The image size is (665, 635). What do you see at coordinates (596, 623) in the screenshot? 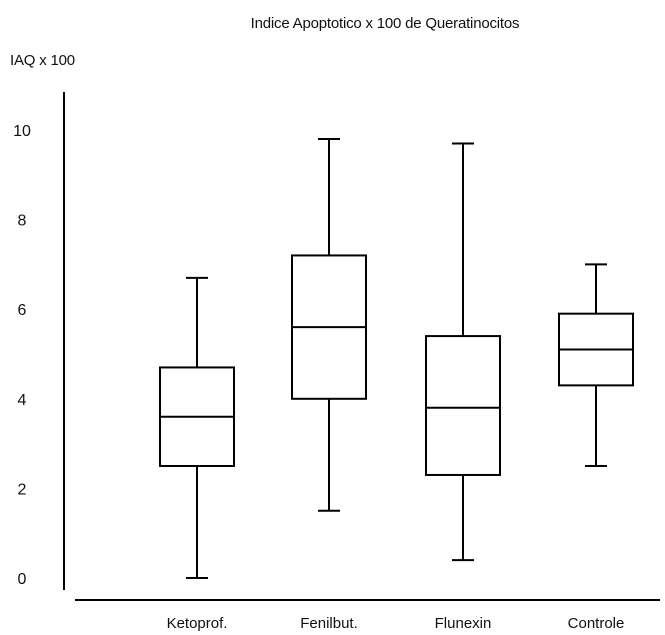
I see `x-tick-label: Controle` at bounding box center [596, 623].